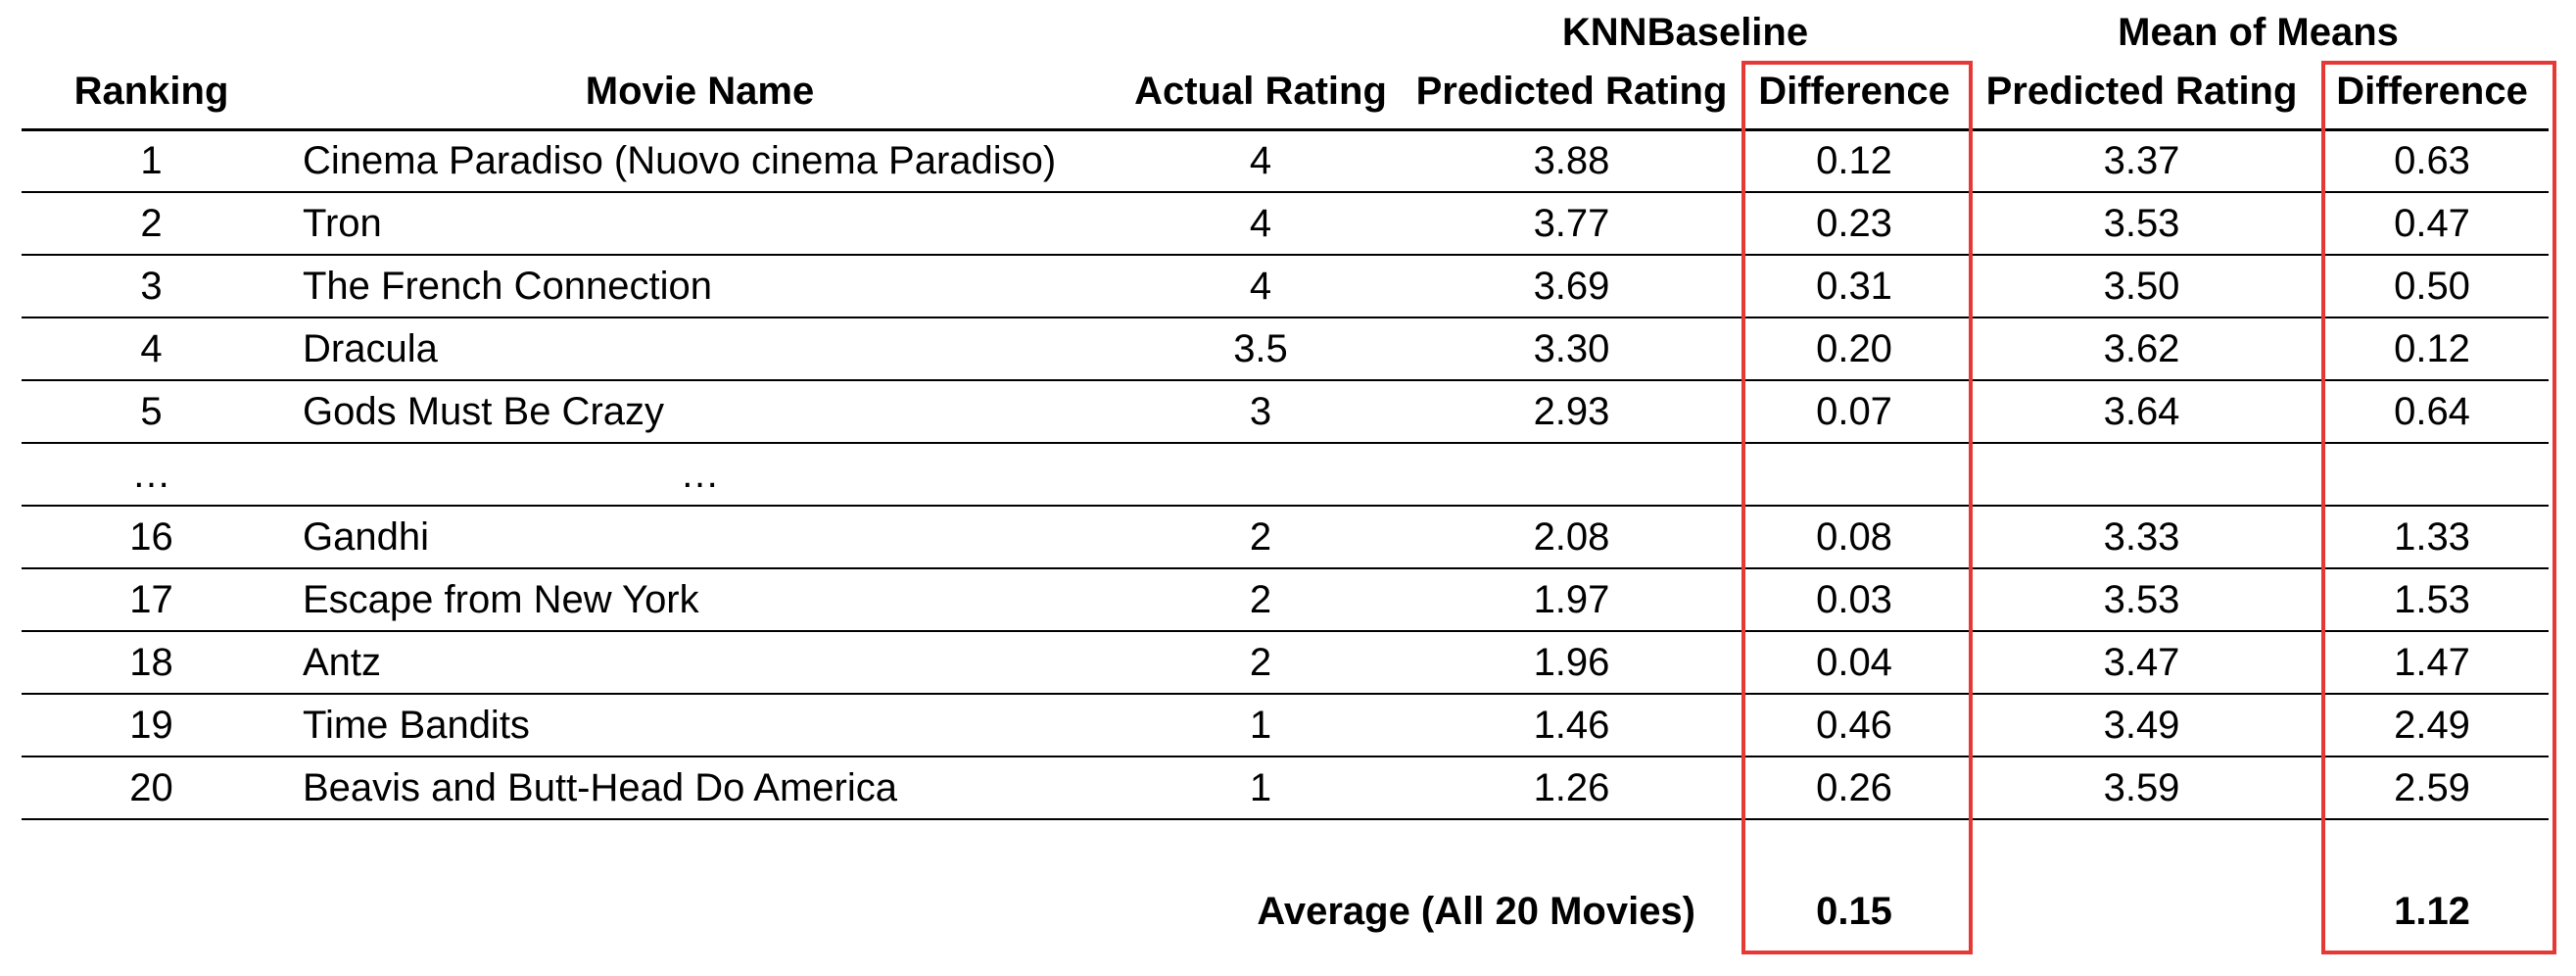 The image size is (2576, 976). Describe the element at coordinates (1261, 349) in the screenshot. I see `cell-actual-rating: 3.5` at that location.